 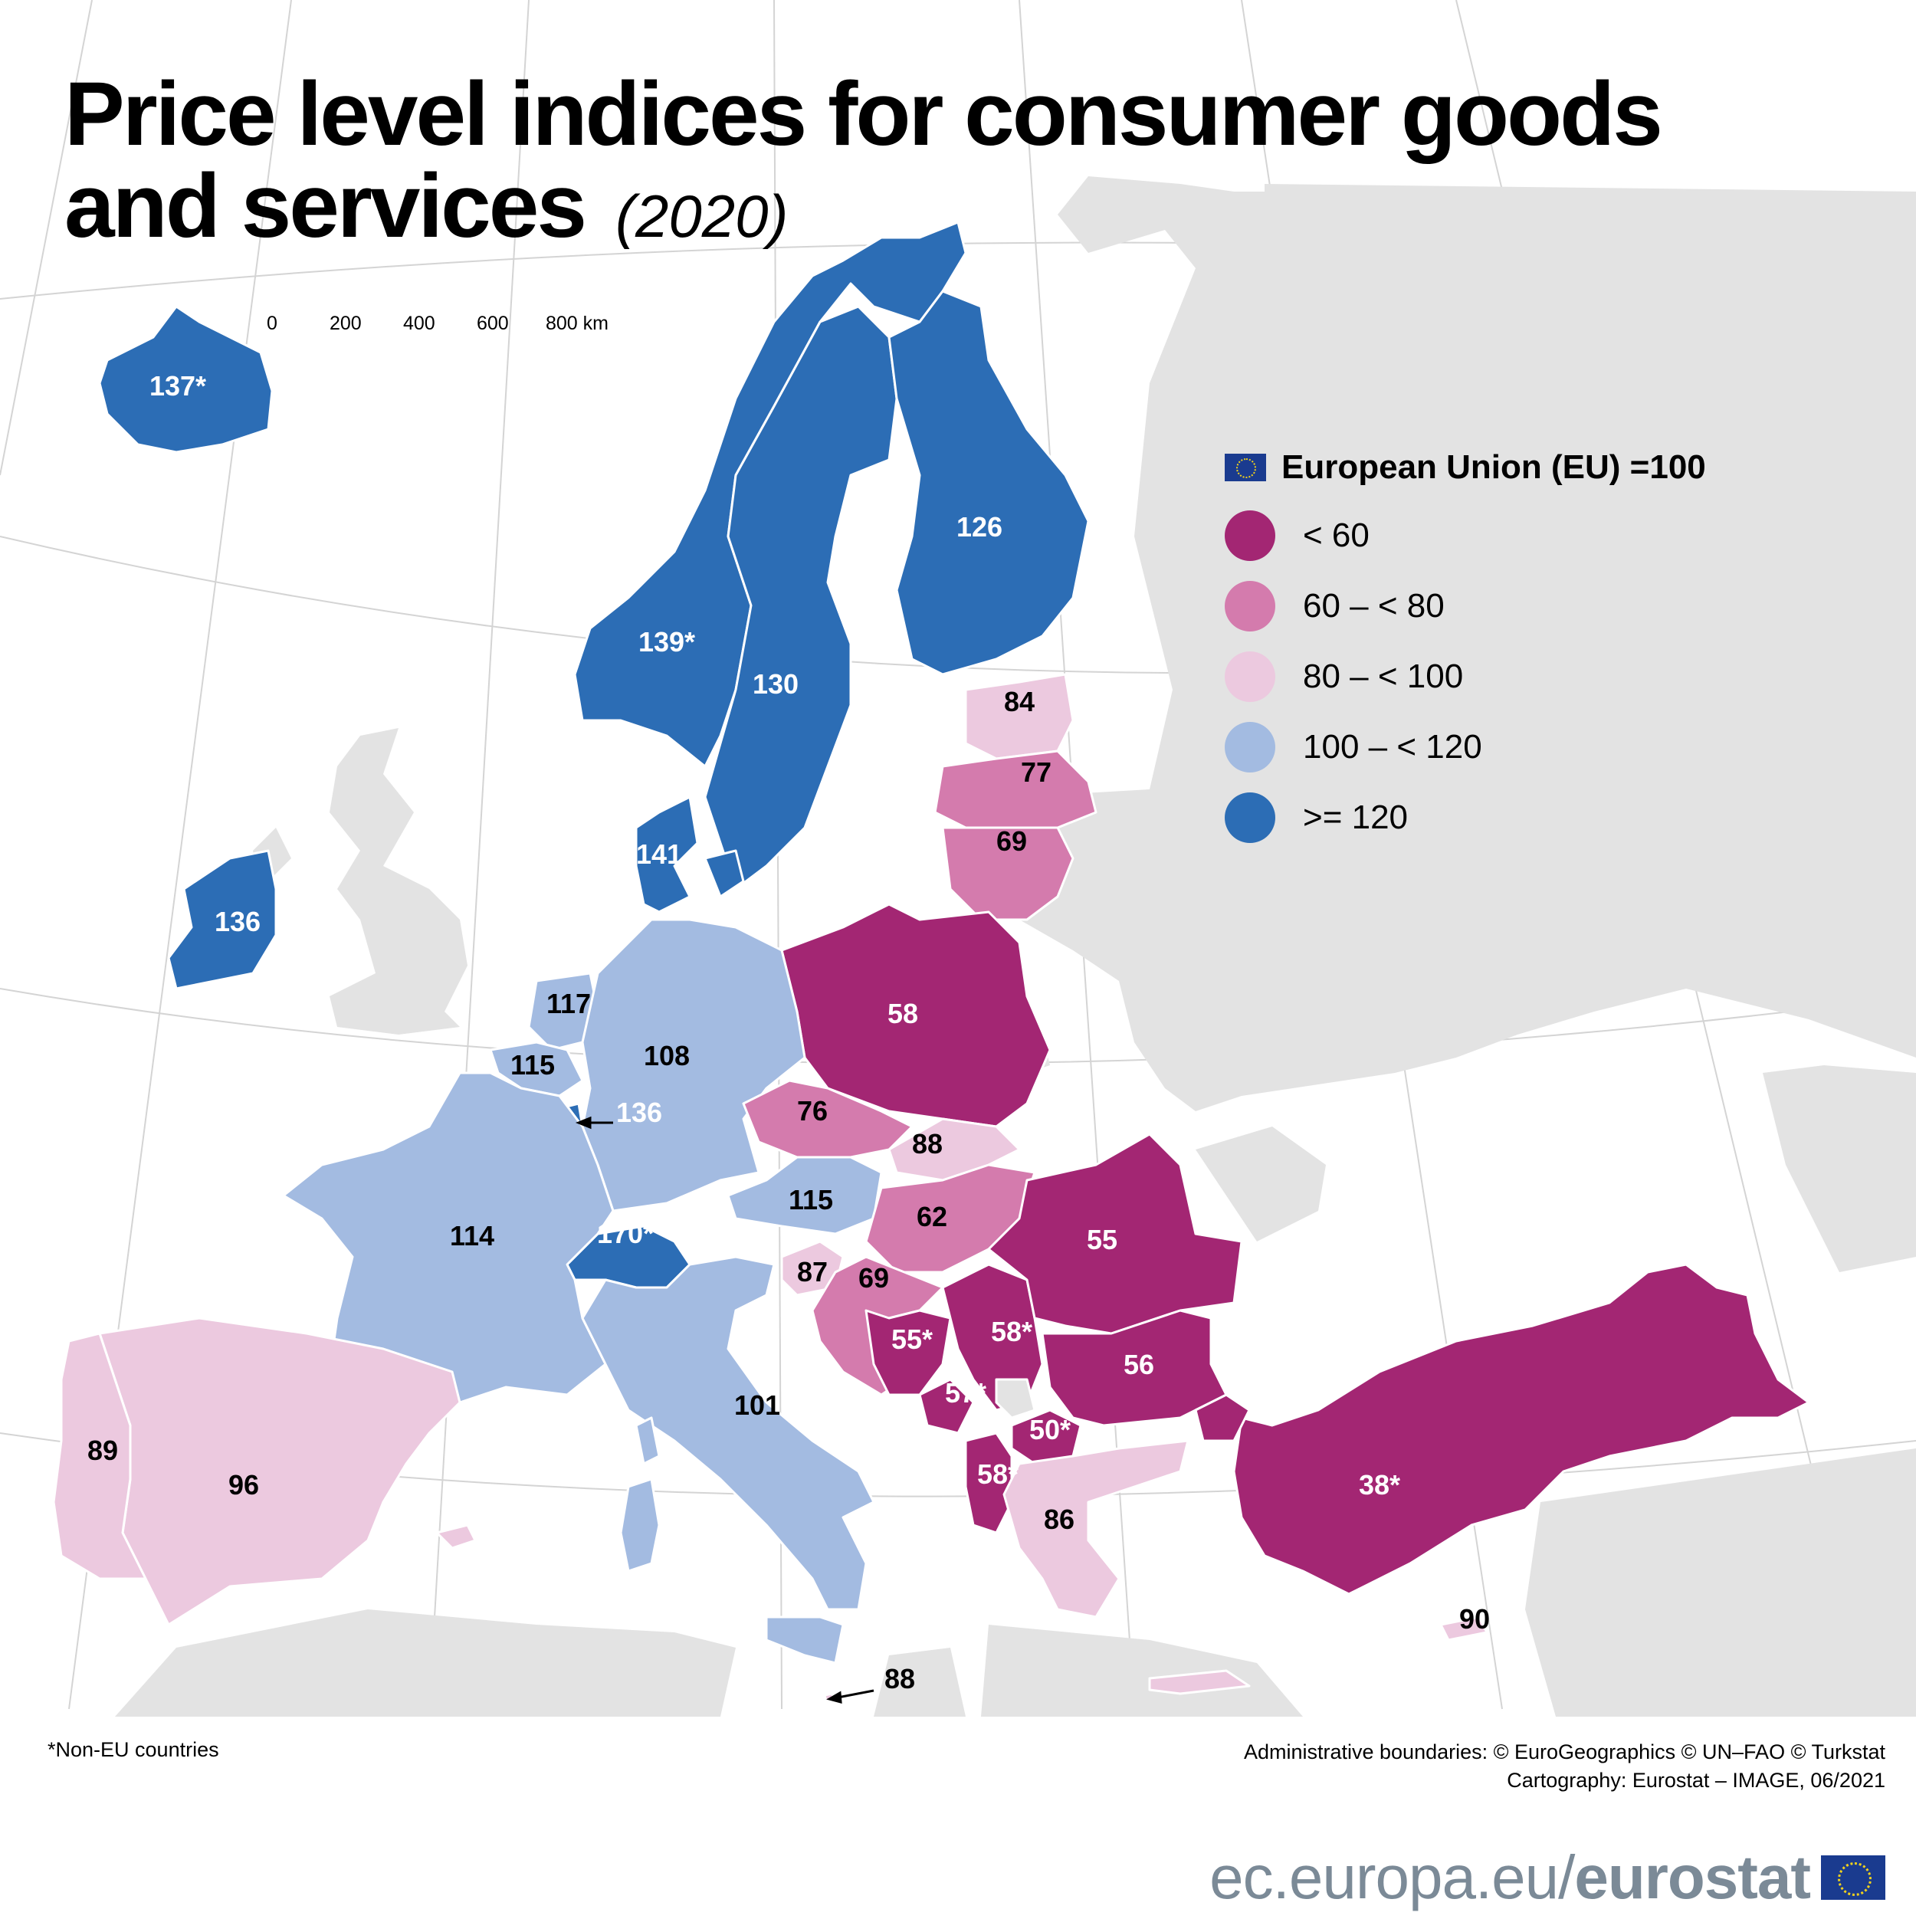 I want to click on legend-item-label: 60 – < 80, so click(x=1374, y=606).